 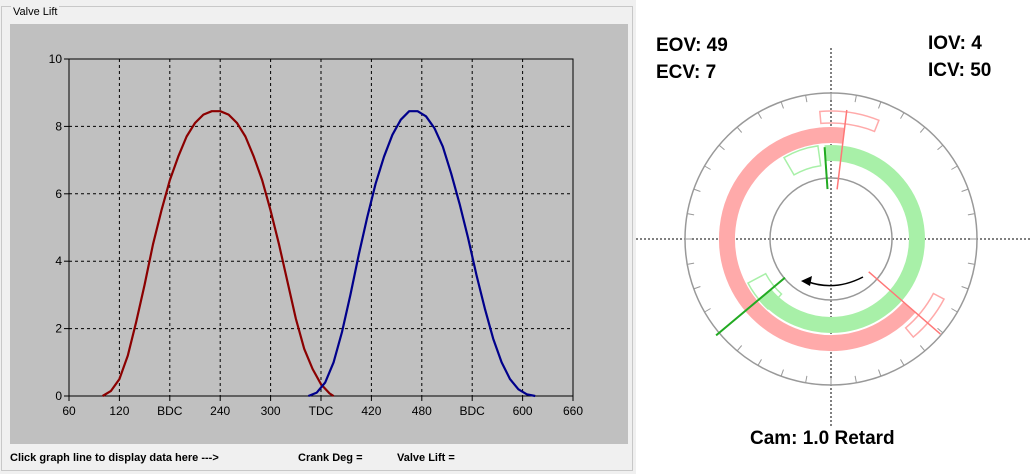 I want to click on iov-event-line, so click(x=826, y=168).